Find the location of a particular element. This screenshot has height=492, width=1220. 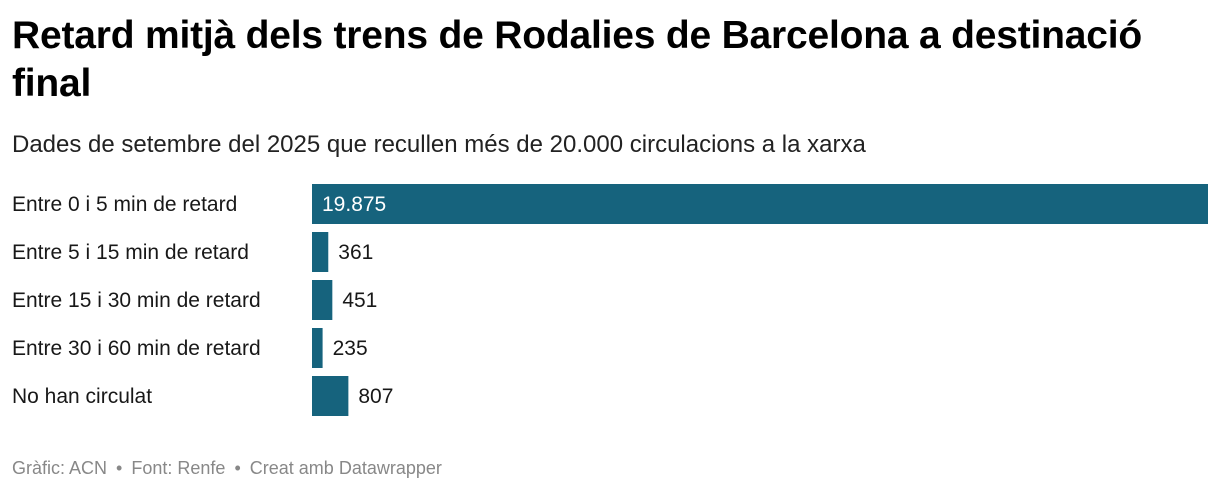

value-label: 19.875 is located at coordinates (354, 204).